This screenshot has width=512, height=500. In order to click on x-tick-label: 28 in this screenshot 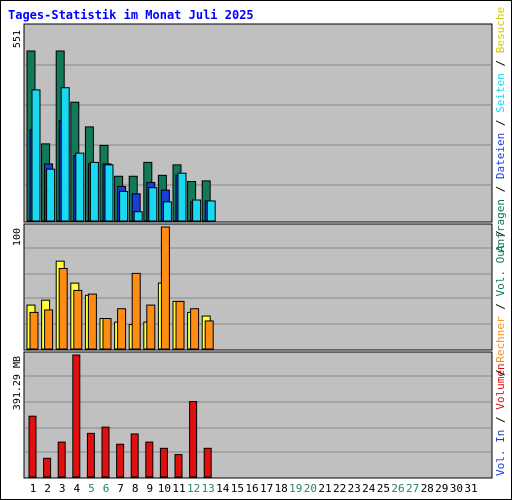, I will do `click(427, 488)`.